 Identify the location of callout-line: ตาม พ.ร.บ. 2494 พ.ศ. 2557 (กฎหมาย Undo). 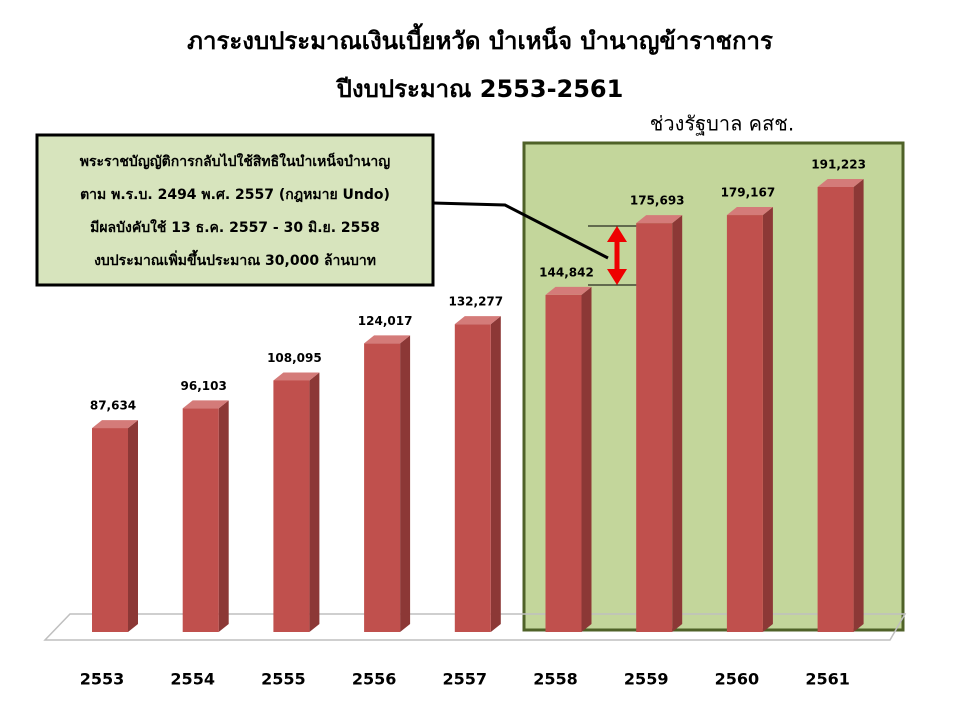
(235, 195).